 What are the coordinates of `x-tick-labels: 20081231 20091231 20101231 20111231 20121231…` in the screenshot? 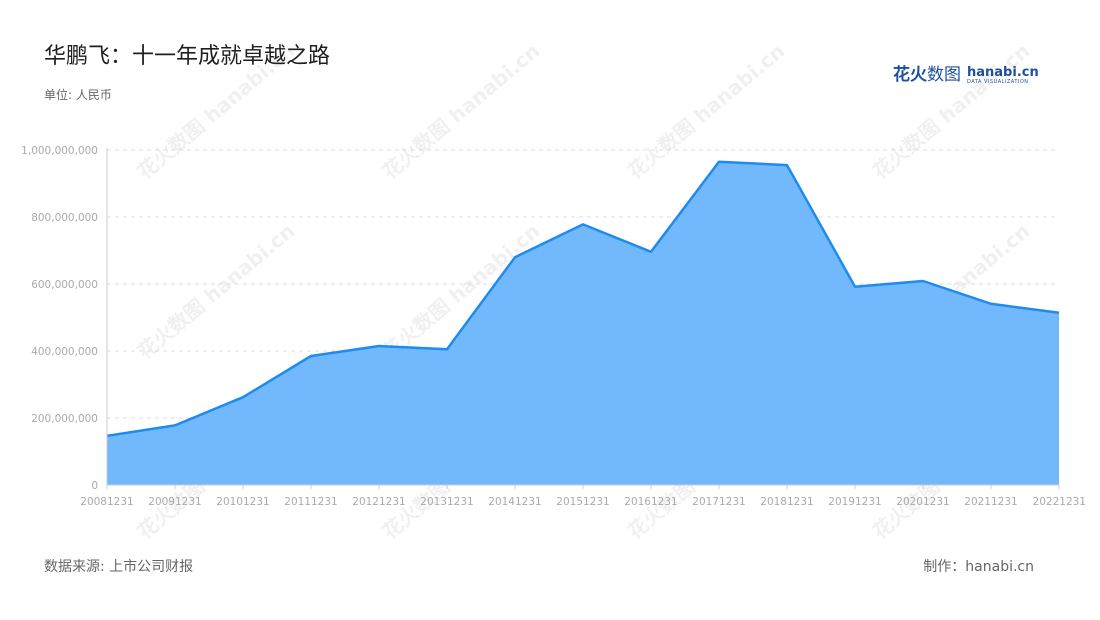 It's located at (583, 496).